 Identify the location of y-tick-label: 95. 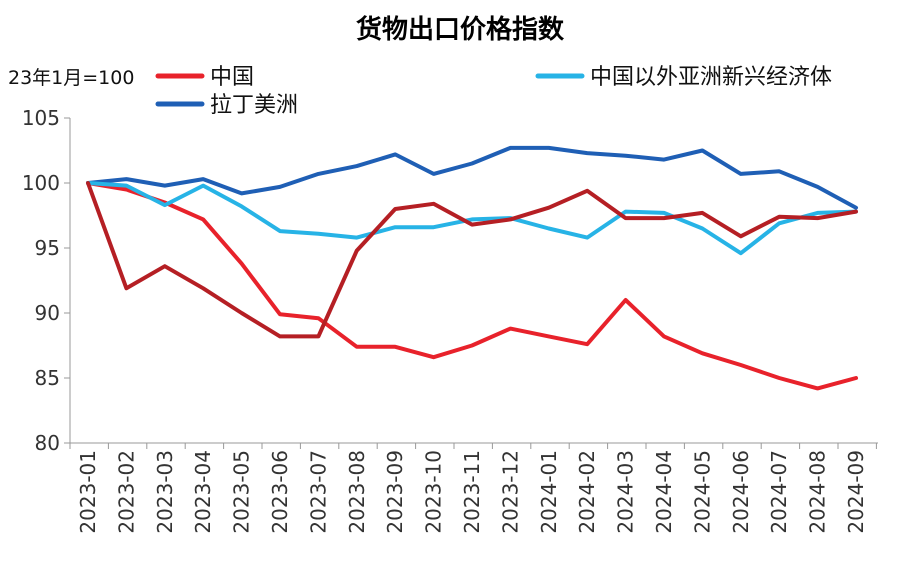
(47, 248).